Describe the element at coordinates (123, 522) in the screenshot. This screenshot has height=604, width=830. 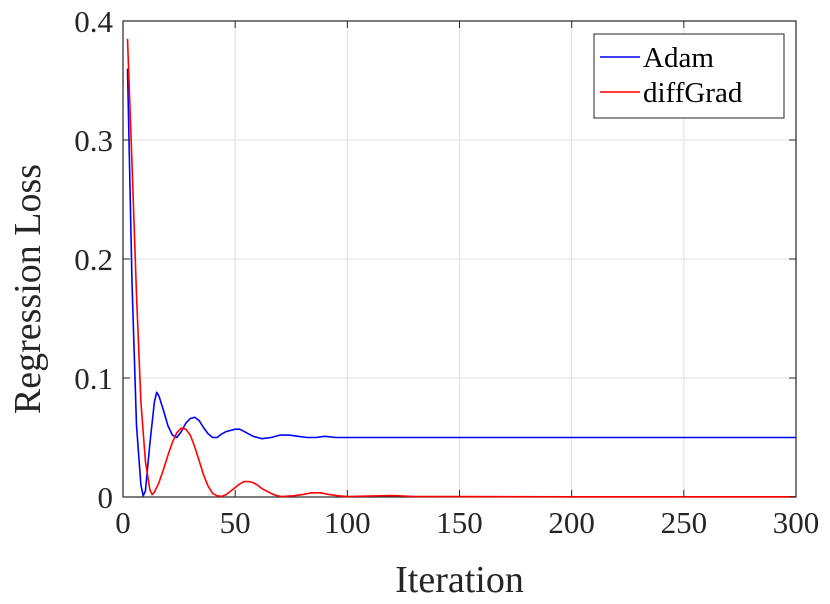
I see `x-tick-label: 0` at that location.